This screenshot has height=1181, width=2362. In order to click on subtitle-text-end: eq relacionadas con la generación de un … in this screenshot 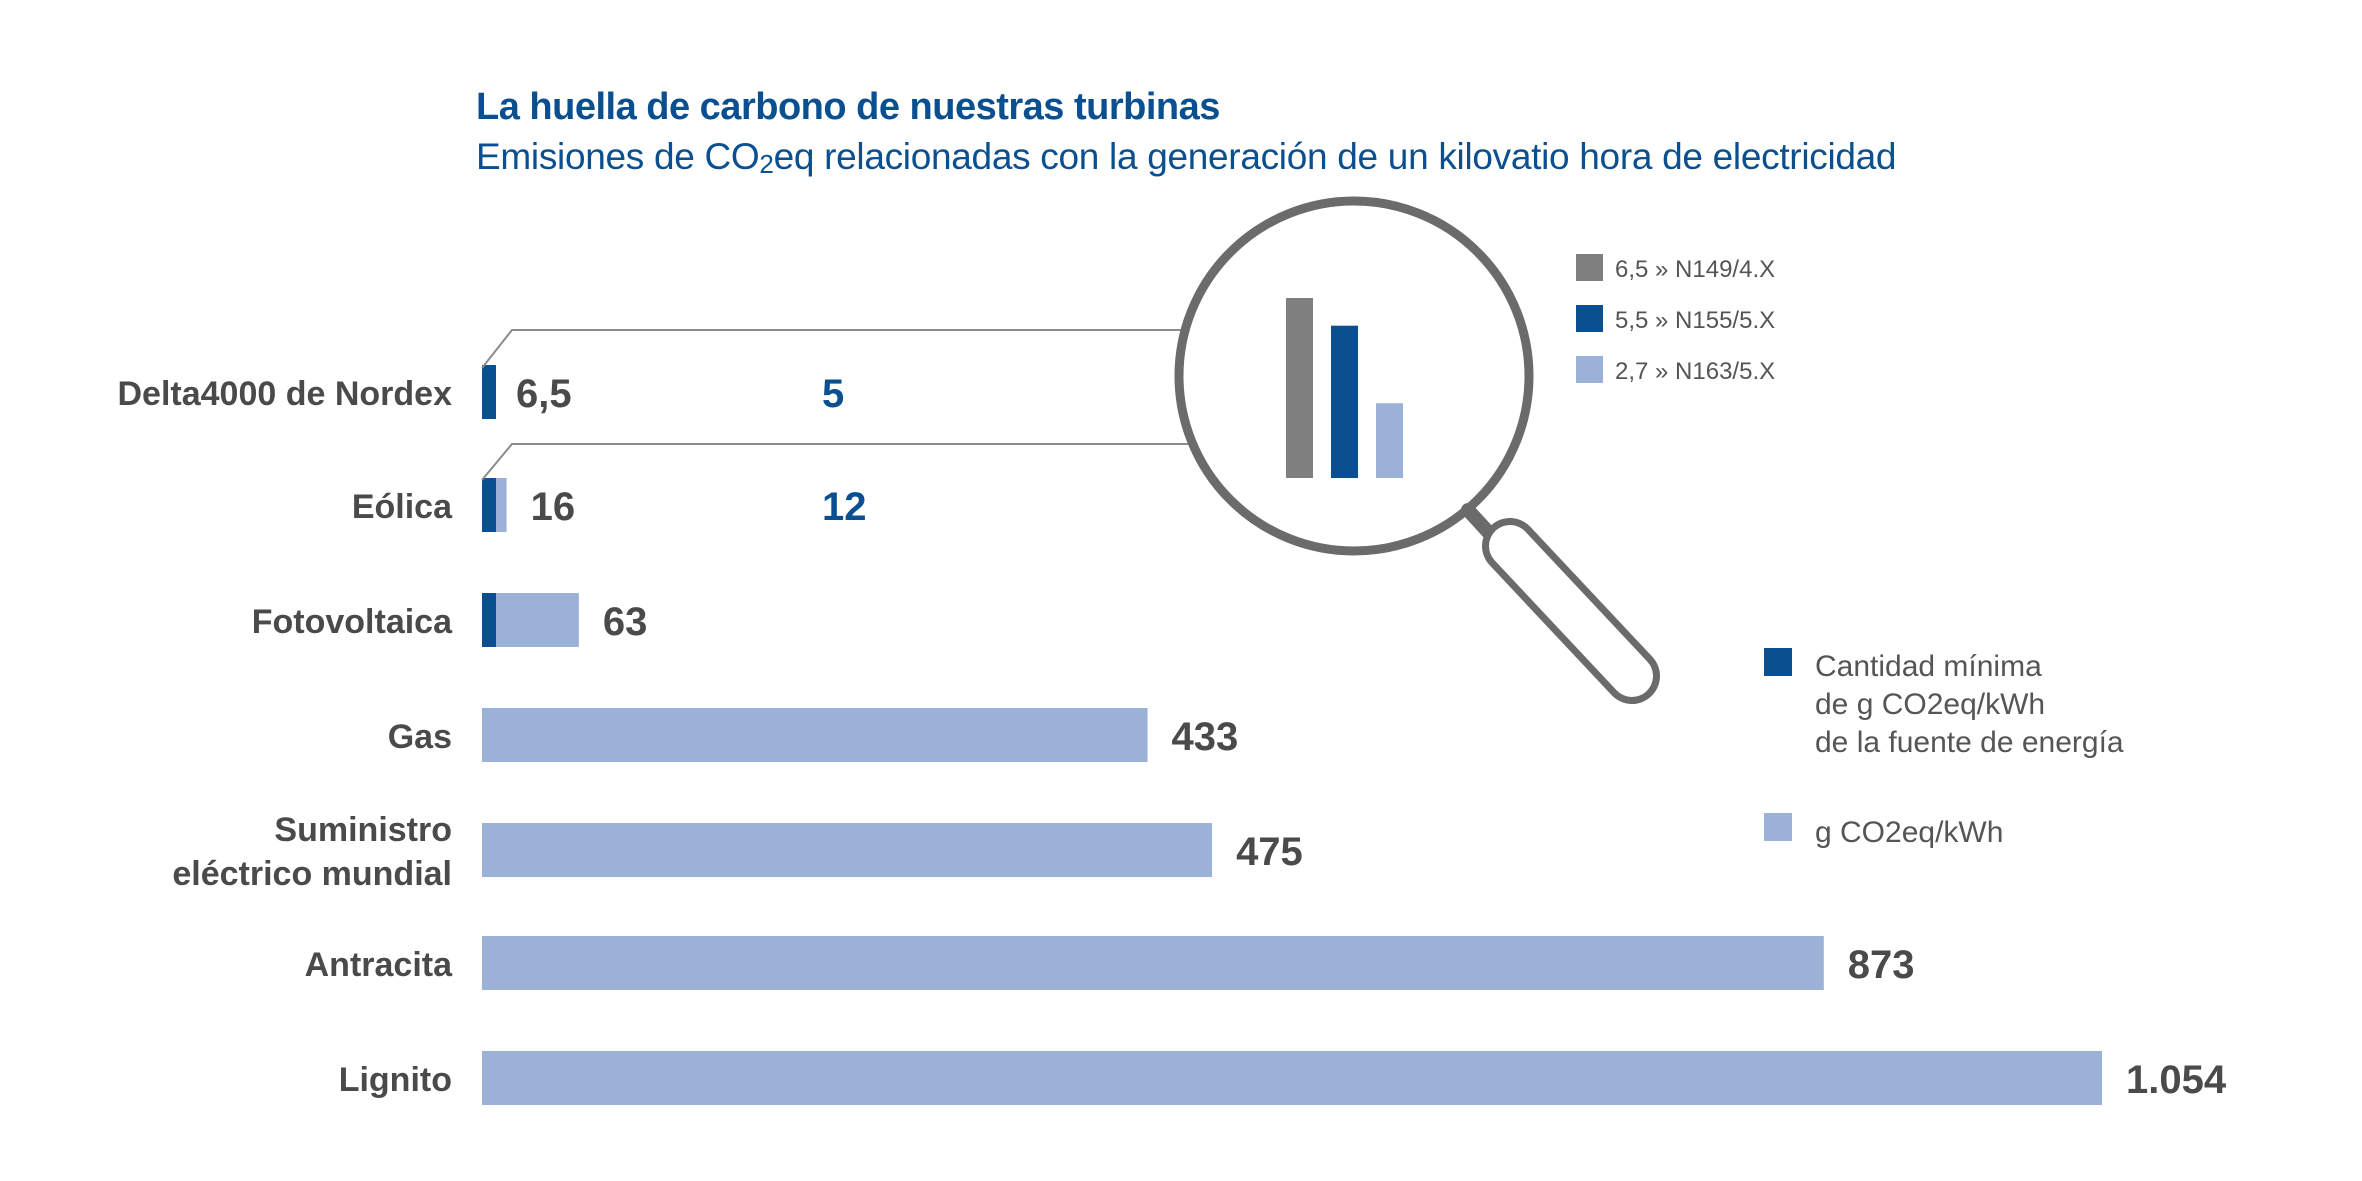, I will do `click(1335, 156)`.